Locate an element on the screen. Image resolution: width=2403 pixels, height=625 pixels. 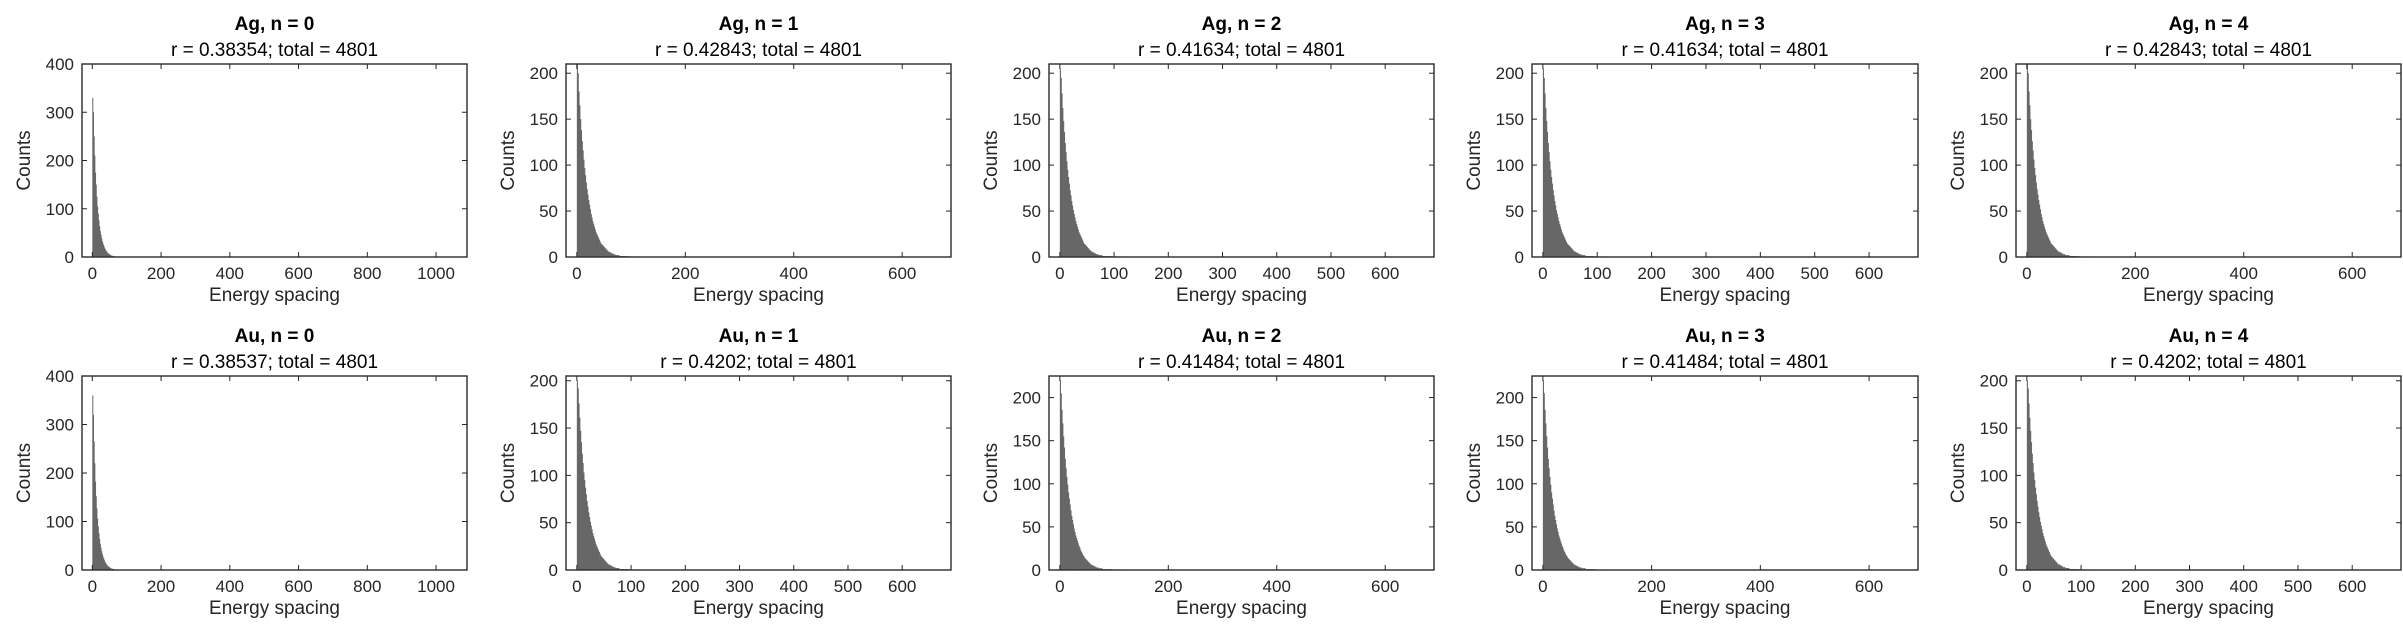
x-axis-label: Energy spacing is located at coordinates (2208, 295).